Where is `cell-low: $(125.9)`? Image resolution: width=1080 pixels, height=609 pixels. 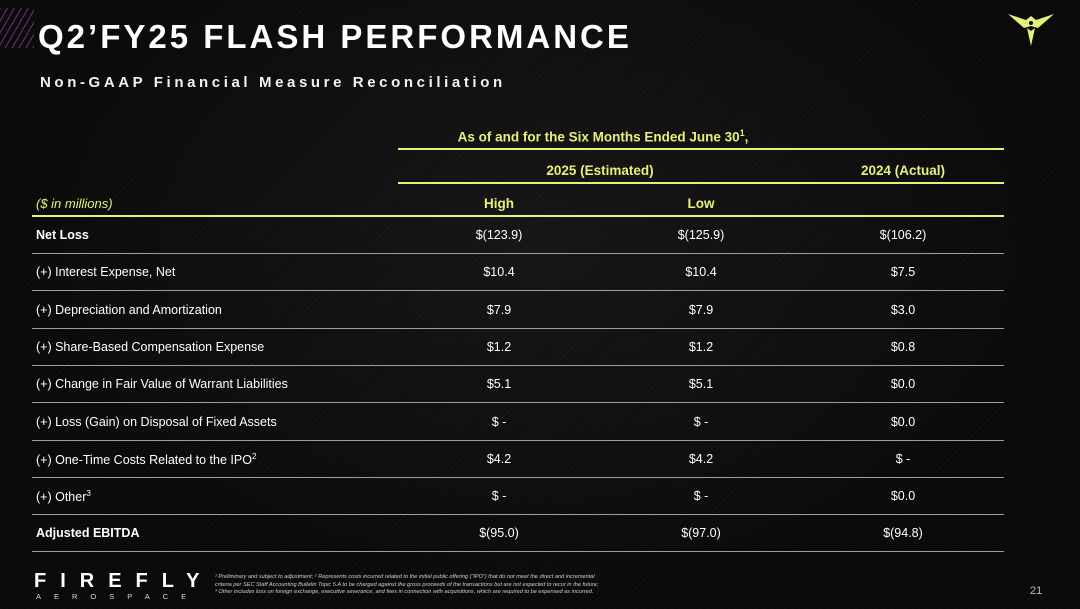 cell-low: $(125.9) is located at coordinates (701, 235).